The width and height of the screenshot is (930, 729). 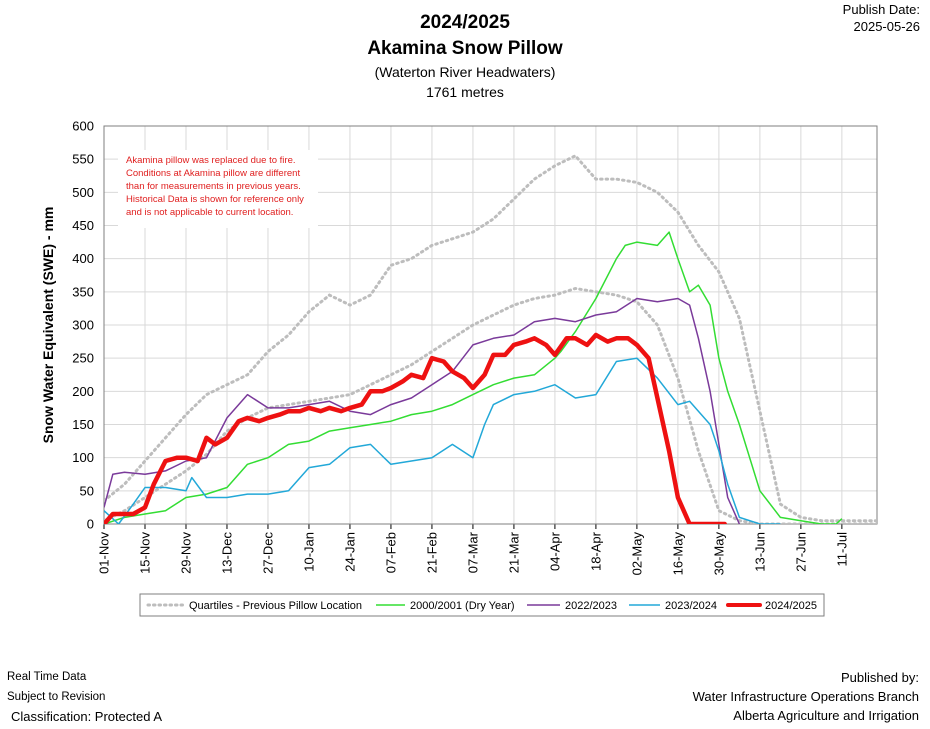 What do you see at coordinates (465, 72) in the screenshot?
I see `station-location: (Waterton River Headwaters)` at bounding box center [465, 72].